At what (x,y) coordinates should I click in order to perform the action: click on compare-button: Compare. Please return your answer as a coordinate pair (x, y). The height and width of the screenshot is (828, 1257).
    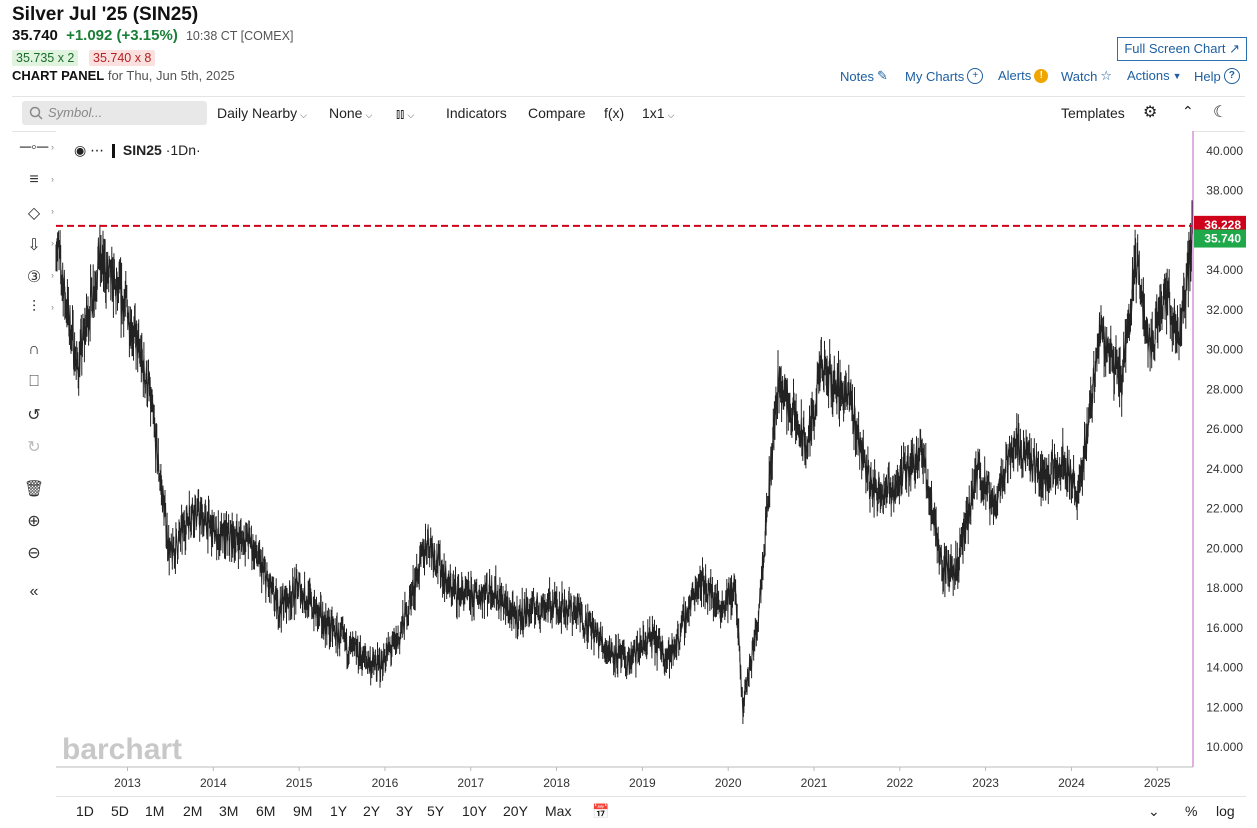
    Looking at the image, I should click on (557, 113).